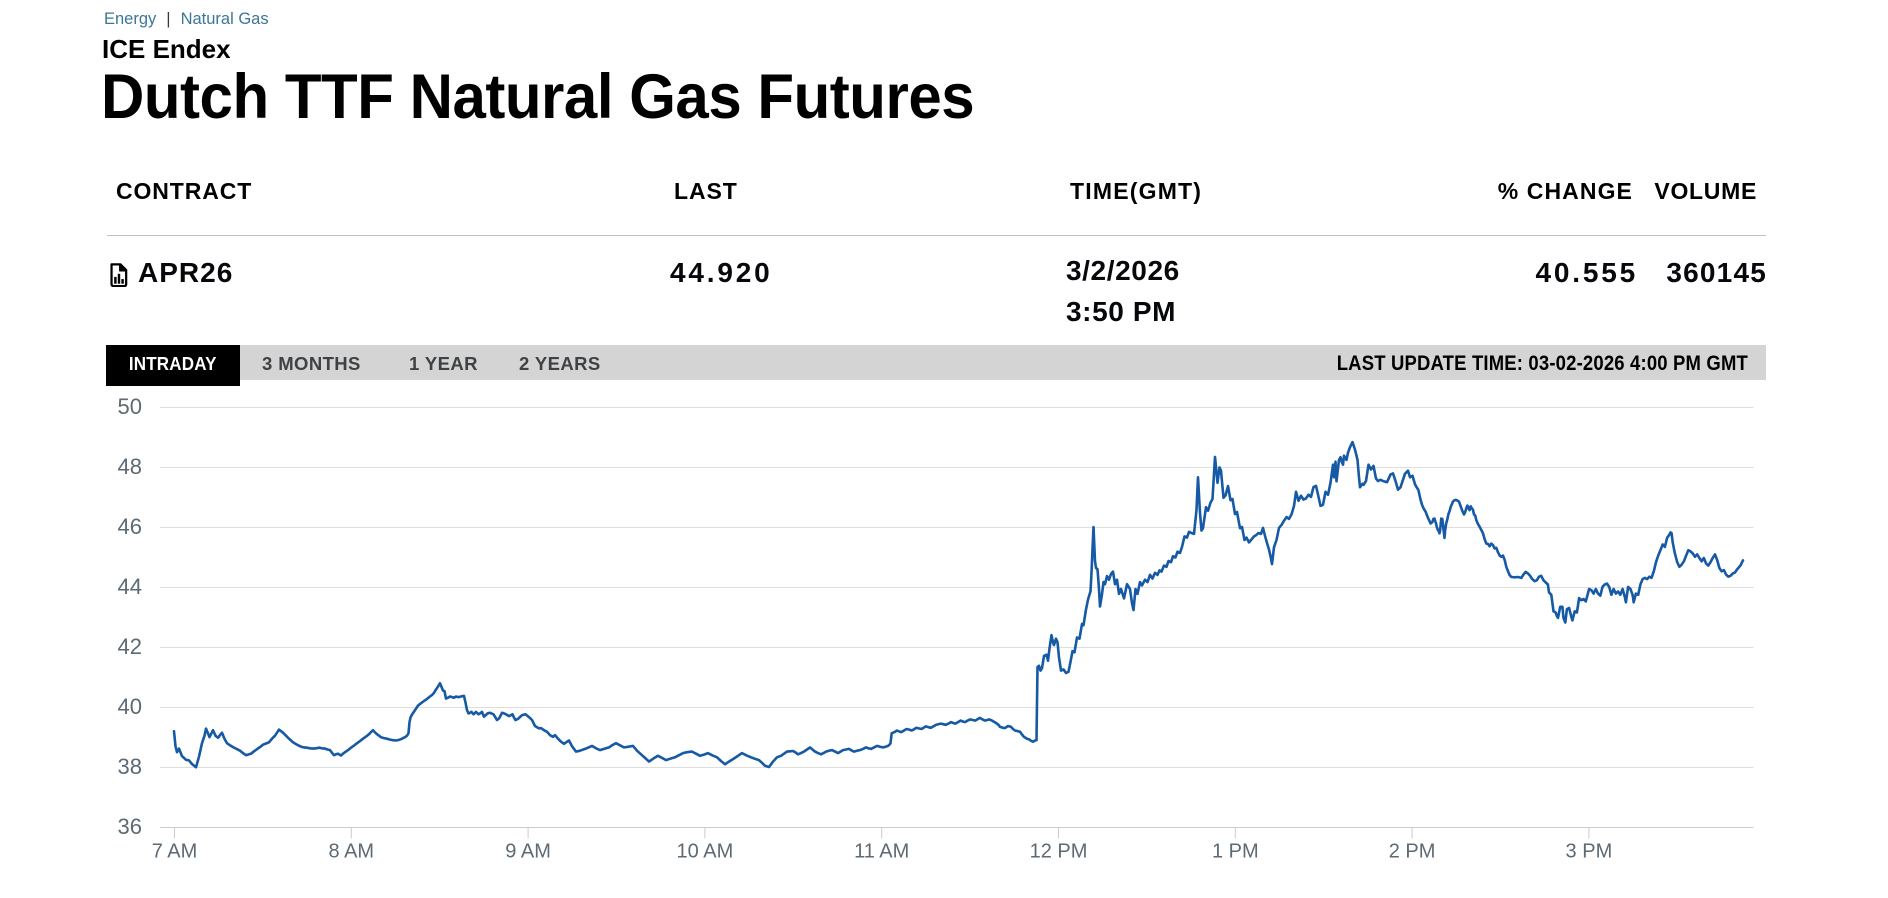 Image resolution: width=1888 pixels, height=898 pixels. What do you see at coordinates (175, 852) in the screenshot?
I see `svg-text: 7 AM` at bounding box center [175, 852].